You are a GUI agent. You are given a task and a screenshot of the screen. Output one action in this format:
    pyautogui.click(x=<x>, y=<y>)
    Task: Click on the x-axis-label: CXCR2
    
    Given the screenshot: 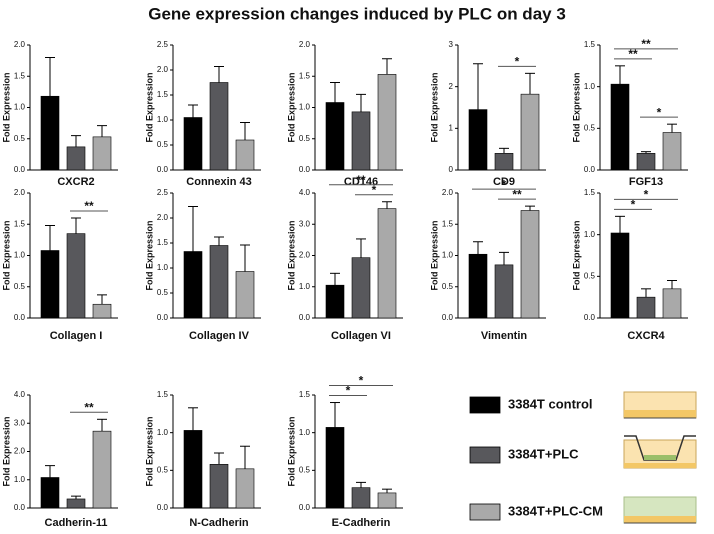 What is the action you would take?
    pyautogui.click(x=75, y=182)
    